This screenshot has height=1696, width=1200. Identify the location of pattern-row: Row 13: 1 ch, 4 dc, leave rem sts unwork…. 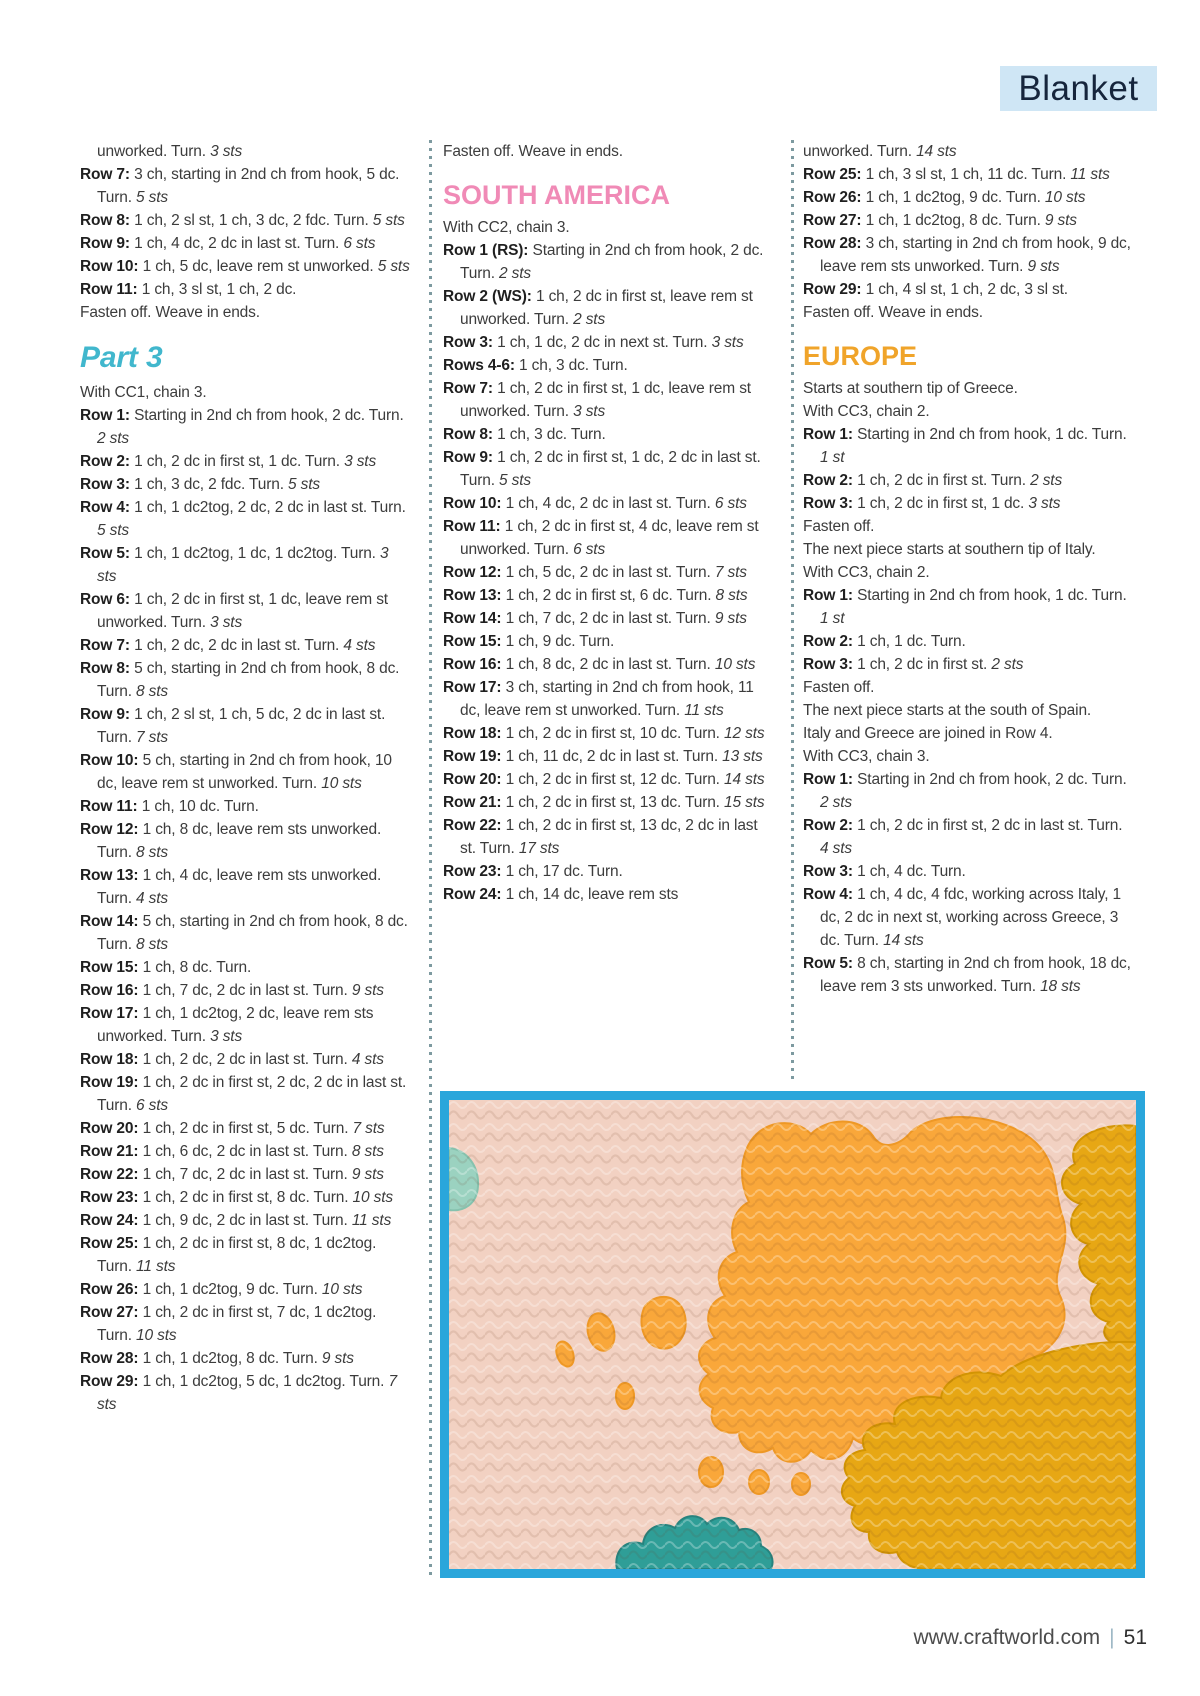
(231, 886).